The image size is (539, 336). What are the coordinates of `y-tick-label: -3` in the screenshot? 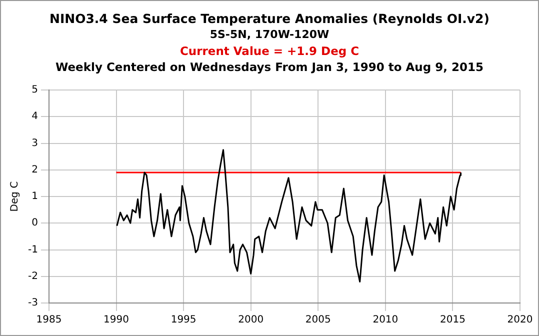 It's located at (33, 303).